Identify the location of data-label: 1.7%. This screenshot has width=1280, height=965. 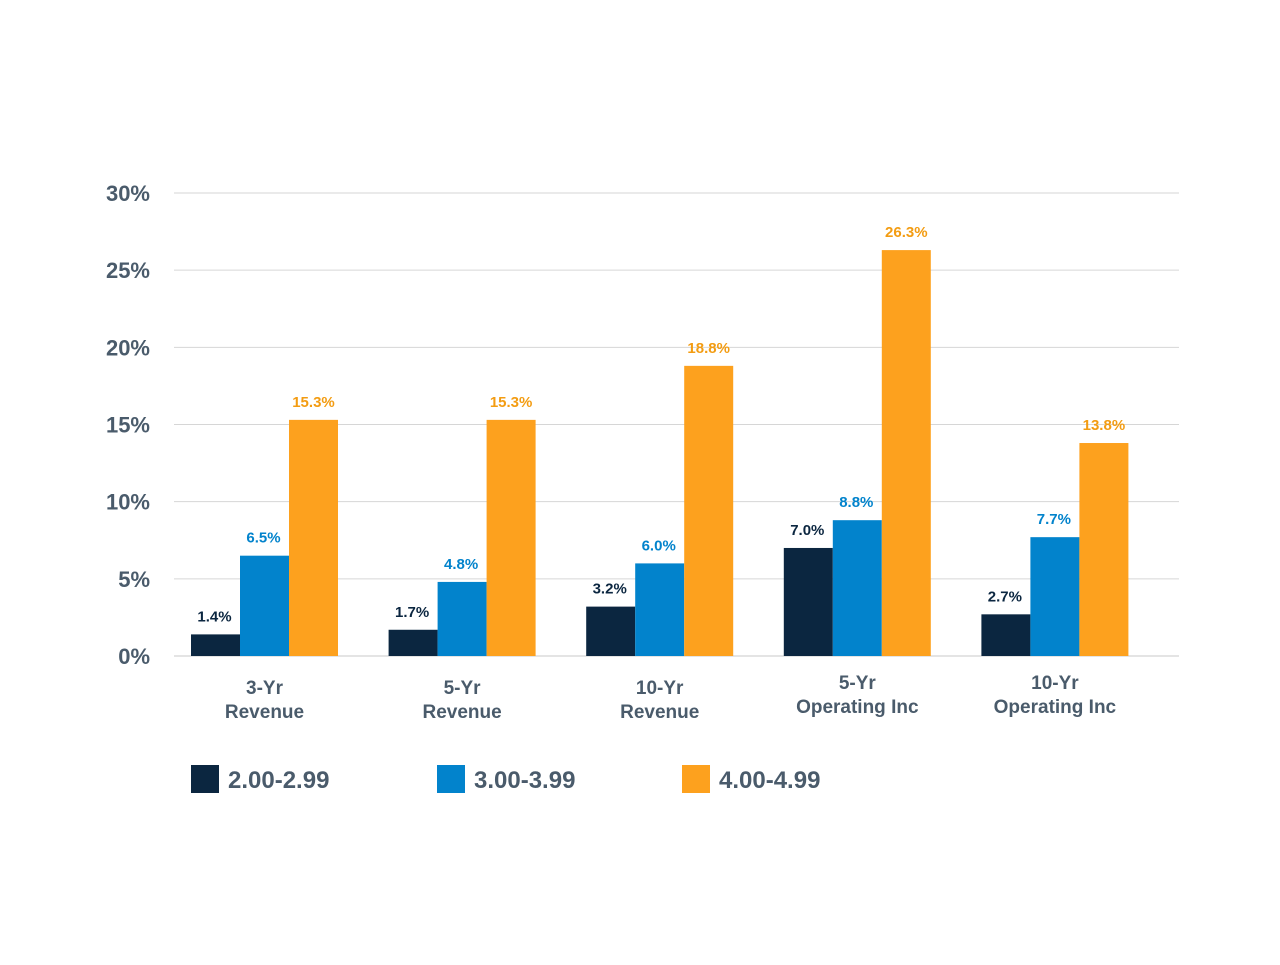
(412, 612).